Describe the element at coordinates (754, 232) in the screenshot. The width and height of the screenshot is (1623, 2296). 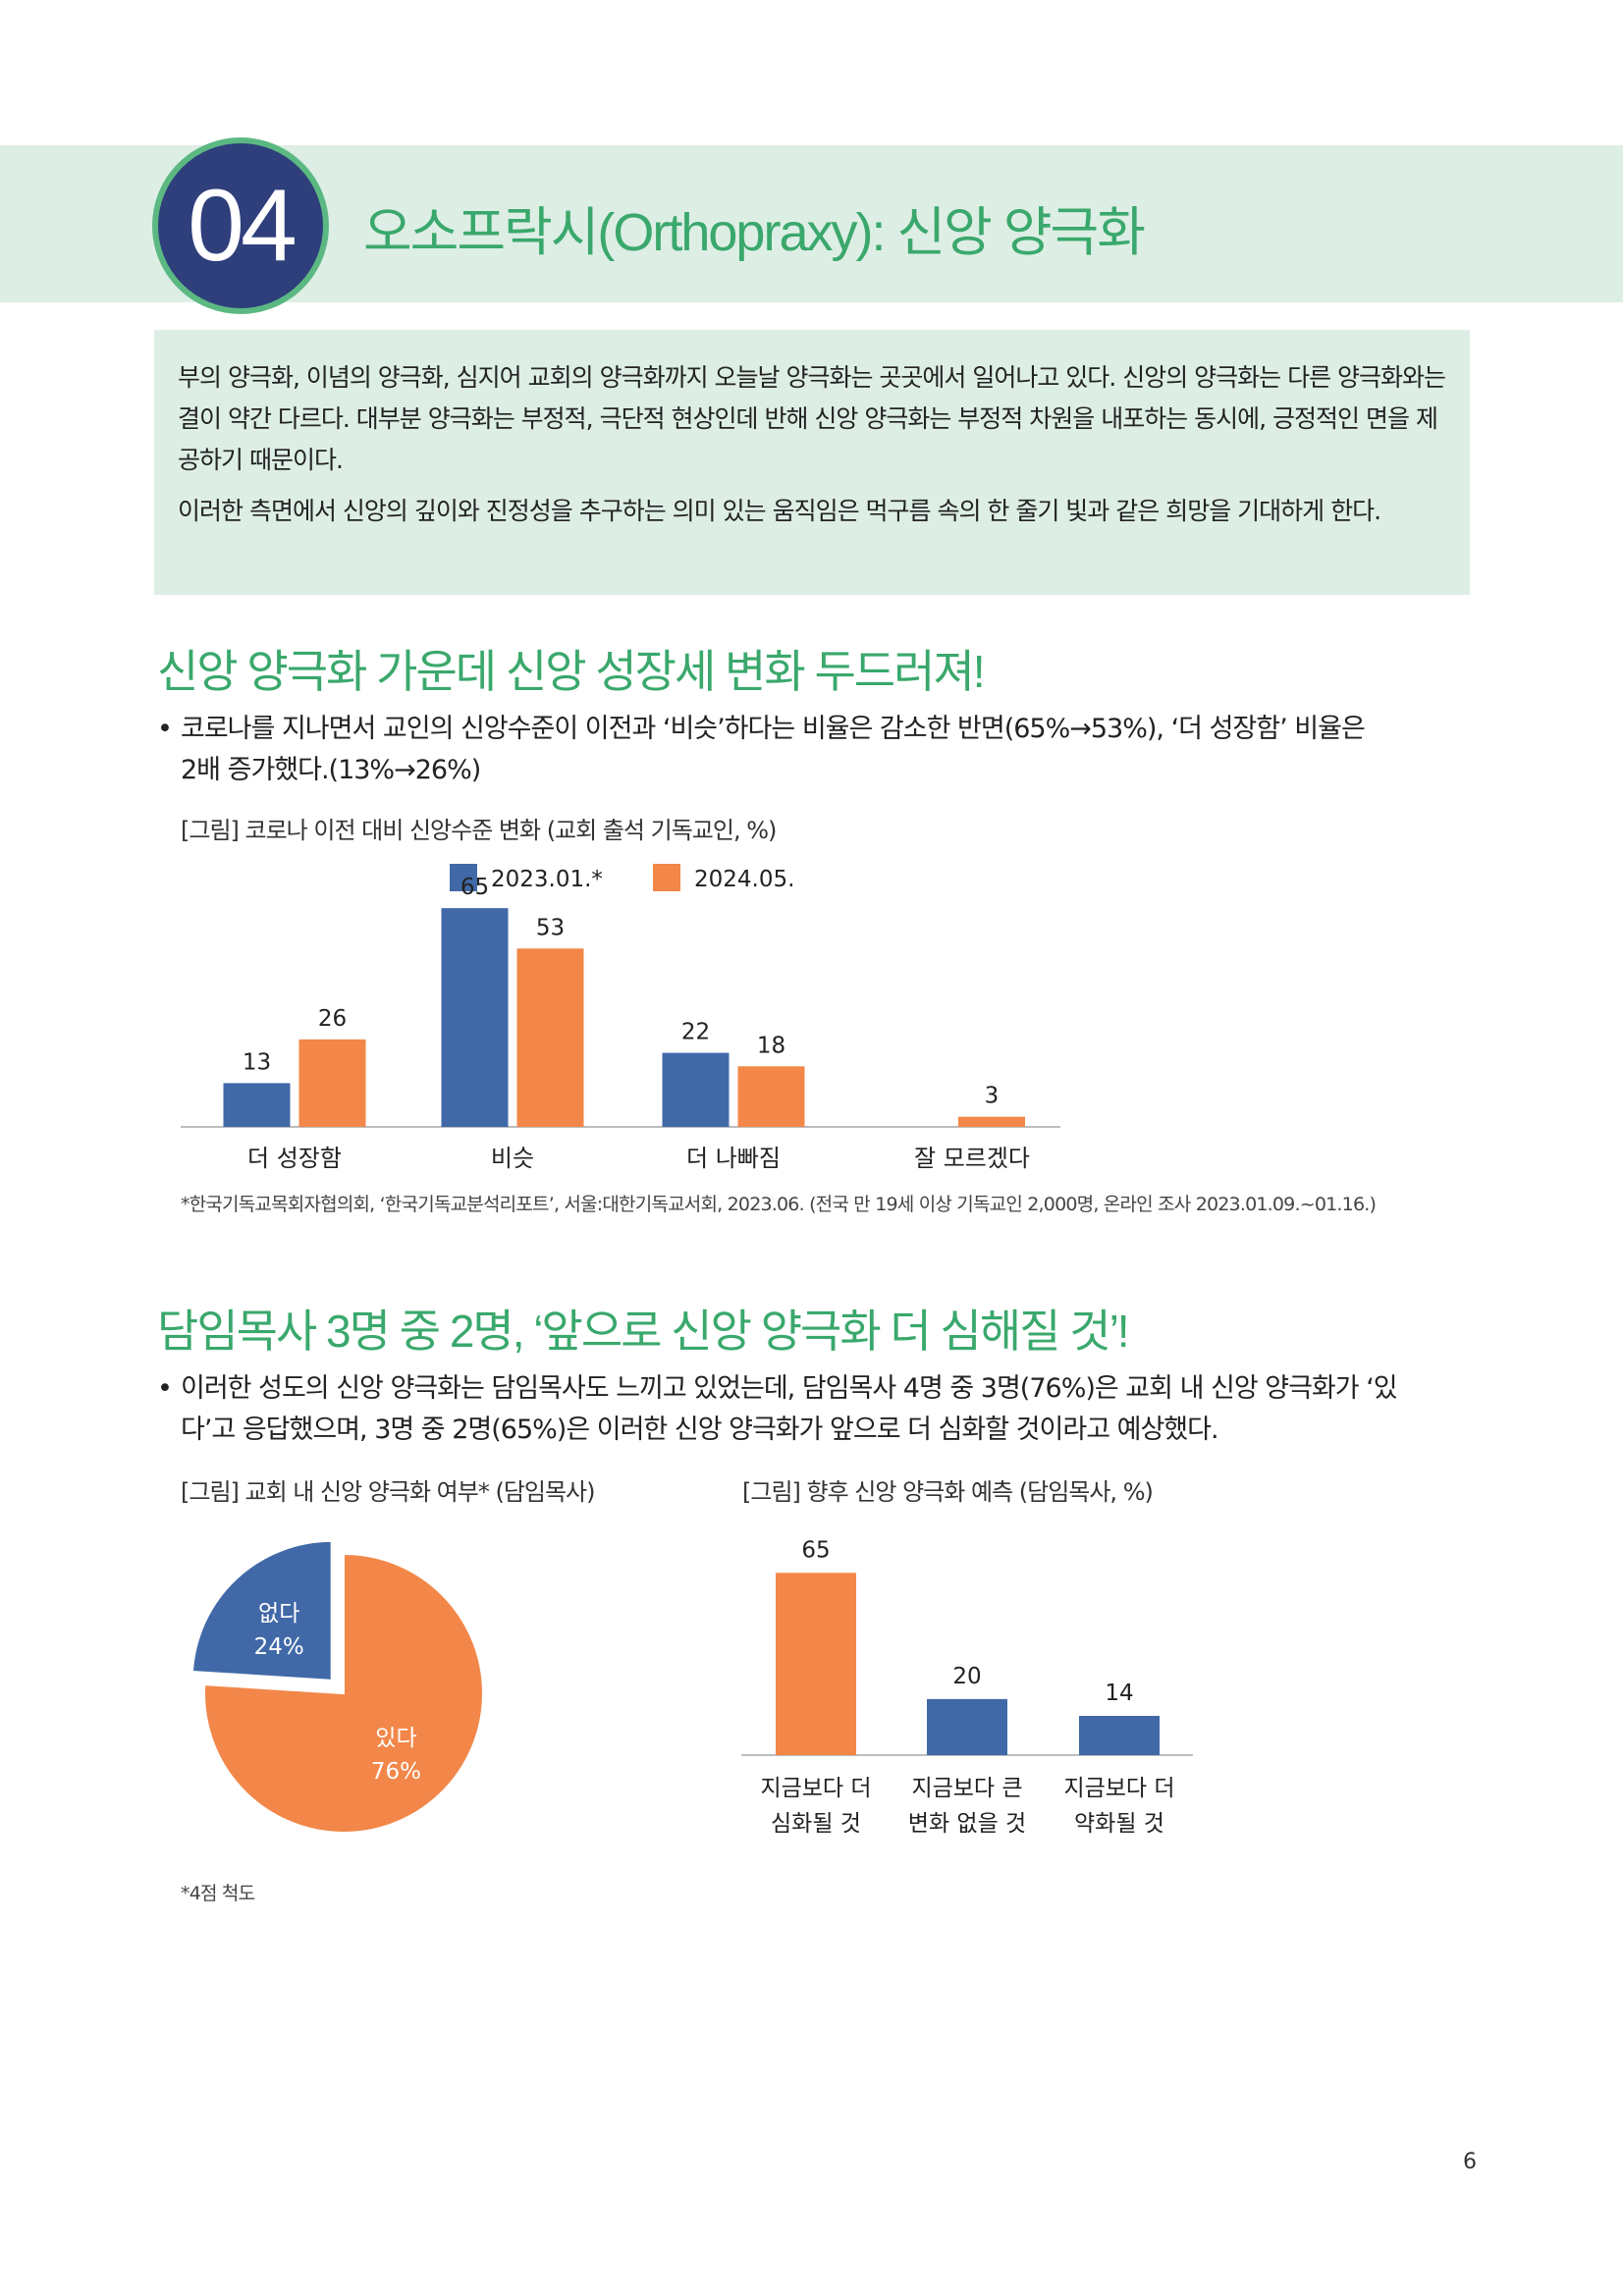
I see `section-title: 오소프락시(Orthopraxy): 신앙 양극화` at that location.